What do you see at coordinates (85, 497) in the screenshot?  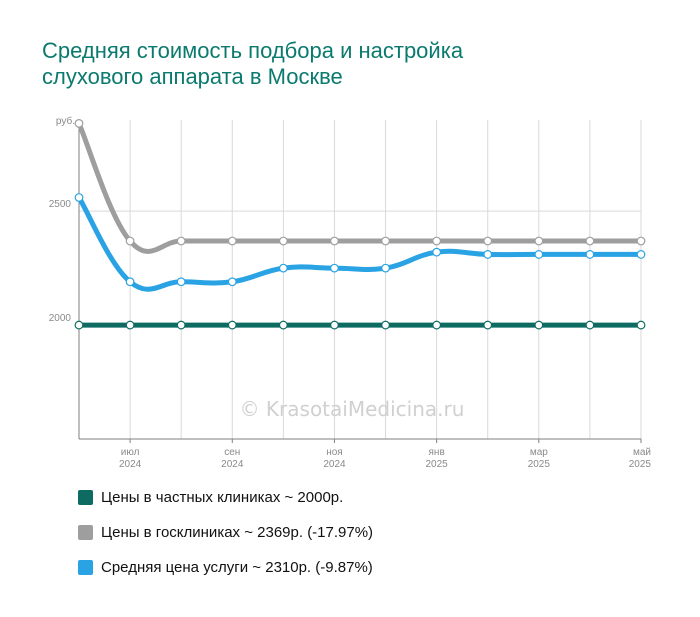 I see `legend-swatch-private` at bounding box center [85, 497].